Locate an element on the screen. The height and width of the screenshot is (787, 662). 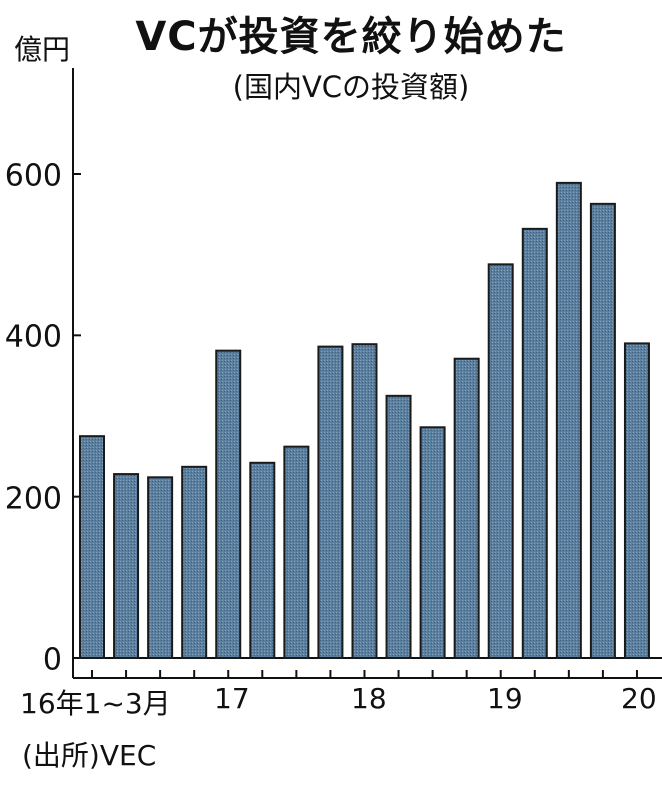
chart-title: VCが投資を絞り始めた is located at coordinates (351, 37).